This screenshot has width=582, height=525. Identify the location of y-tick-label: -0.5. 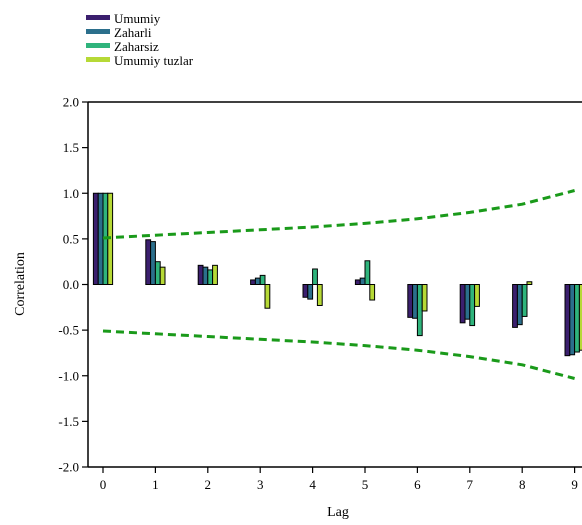
(68, 330).